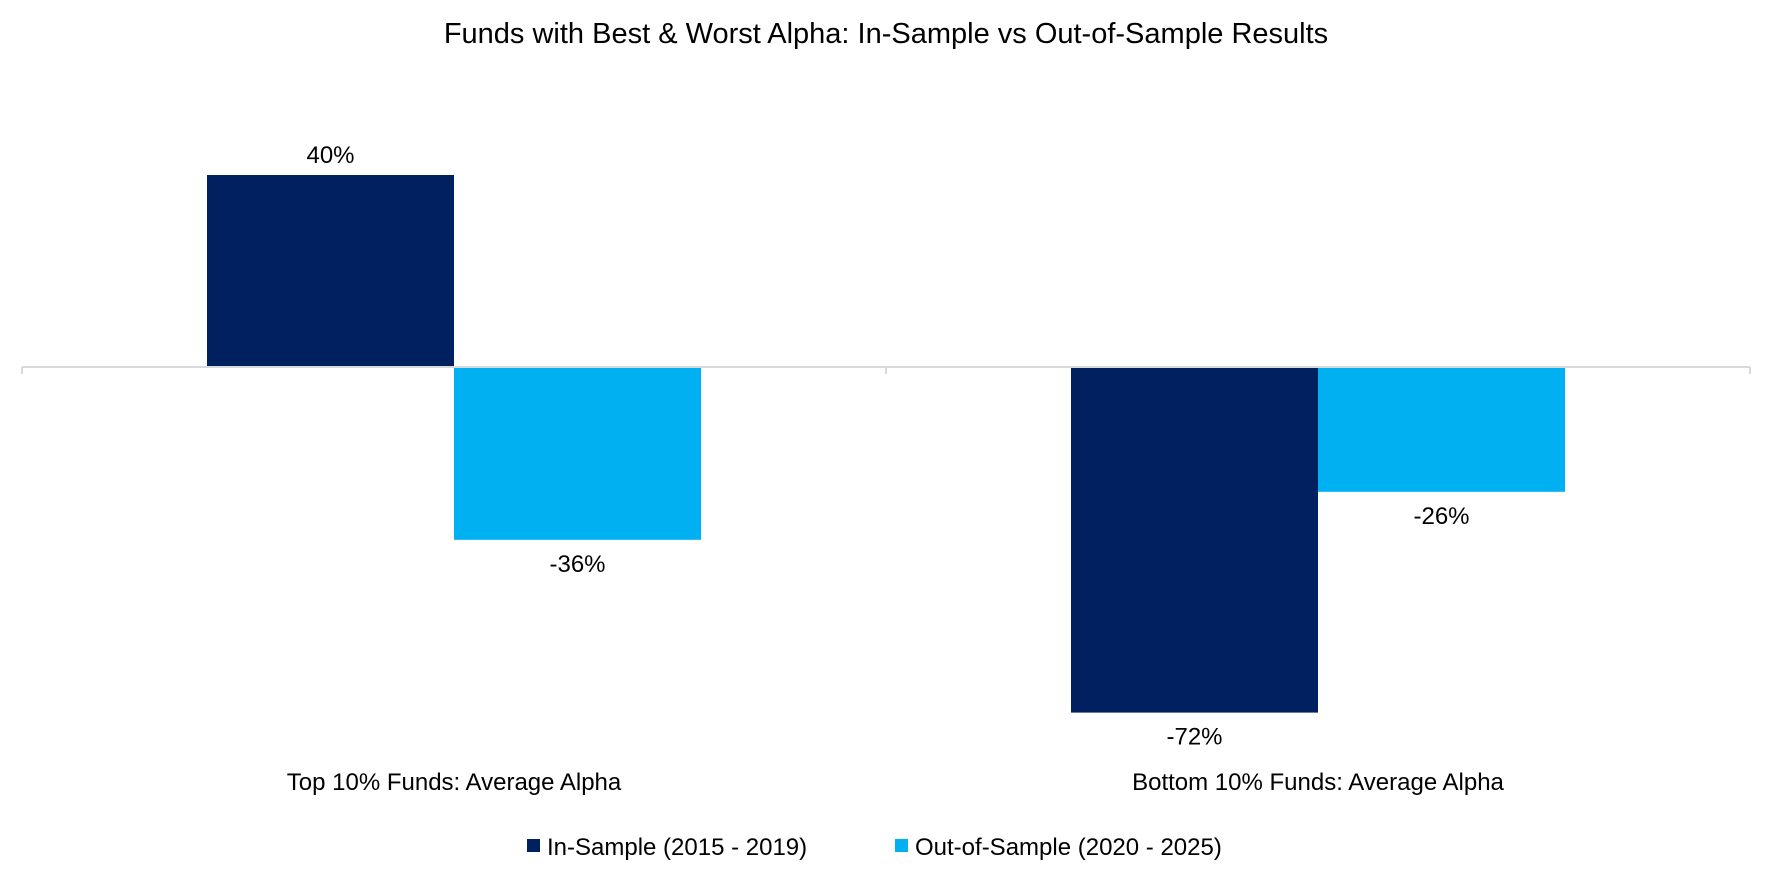  I want to click on bar-out-of-sample-bottom, so click(1441, 429).